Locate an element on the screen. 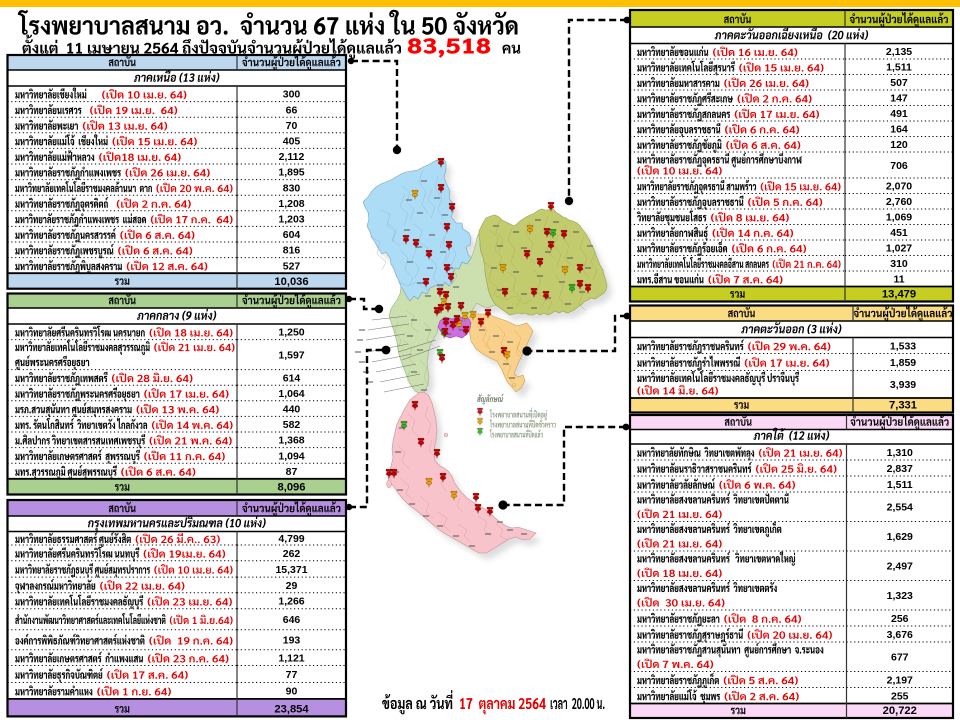 The width and height of the screenshot is (960, 720). svg-text: 13,479 is located at coordinates (899, 295).